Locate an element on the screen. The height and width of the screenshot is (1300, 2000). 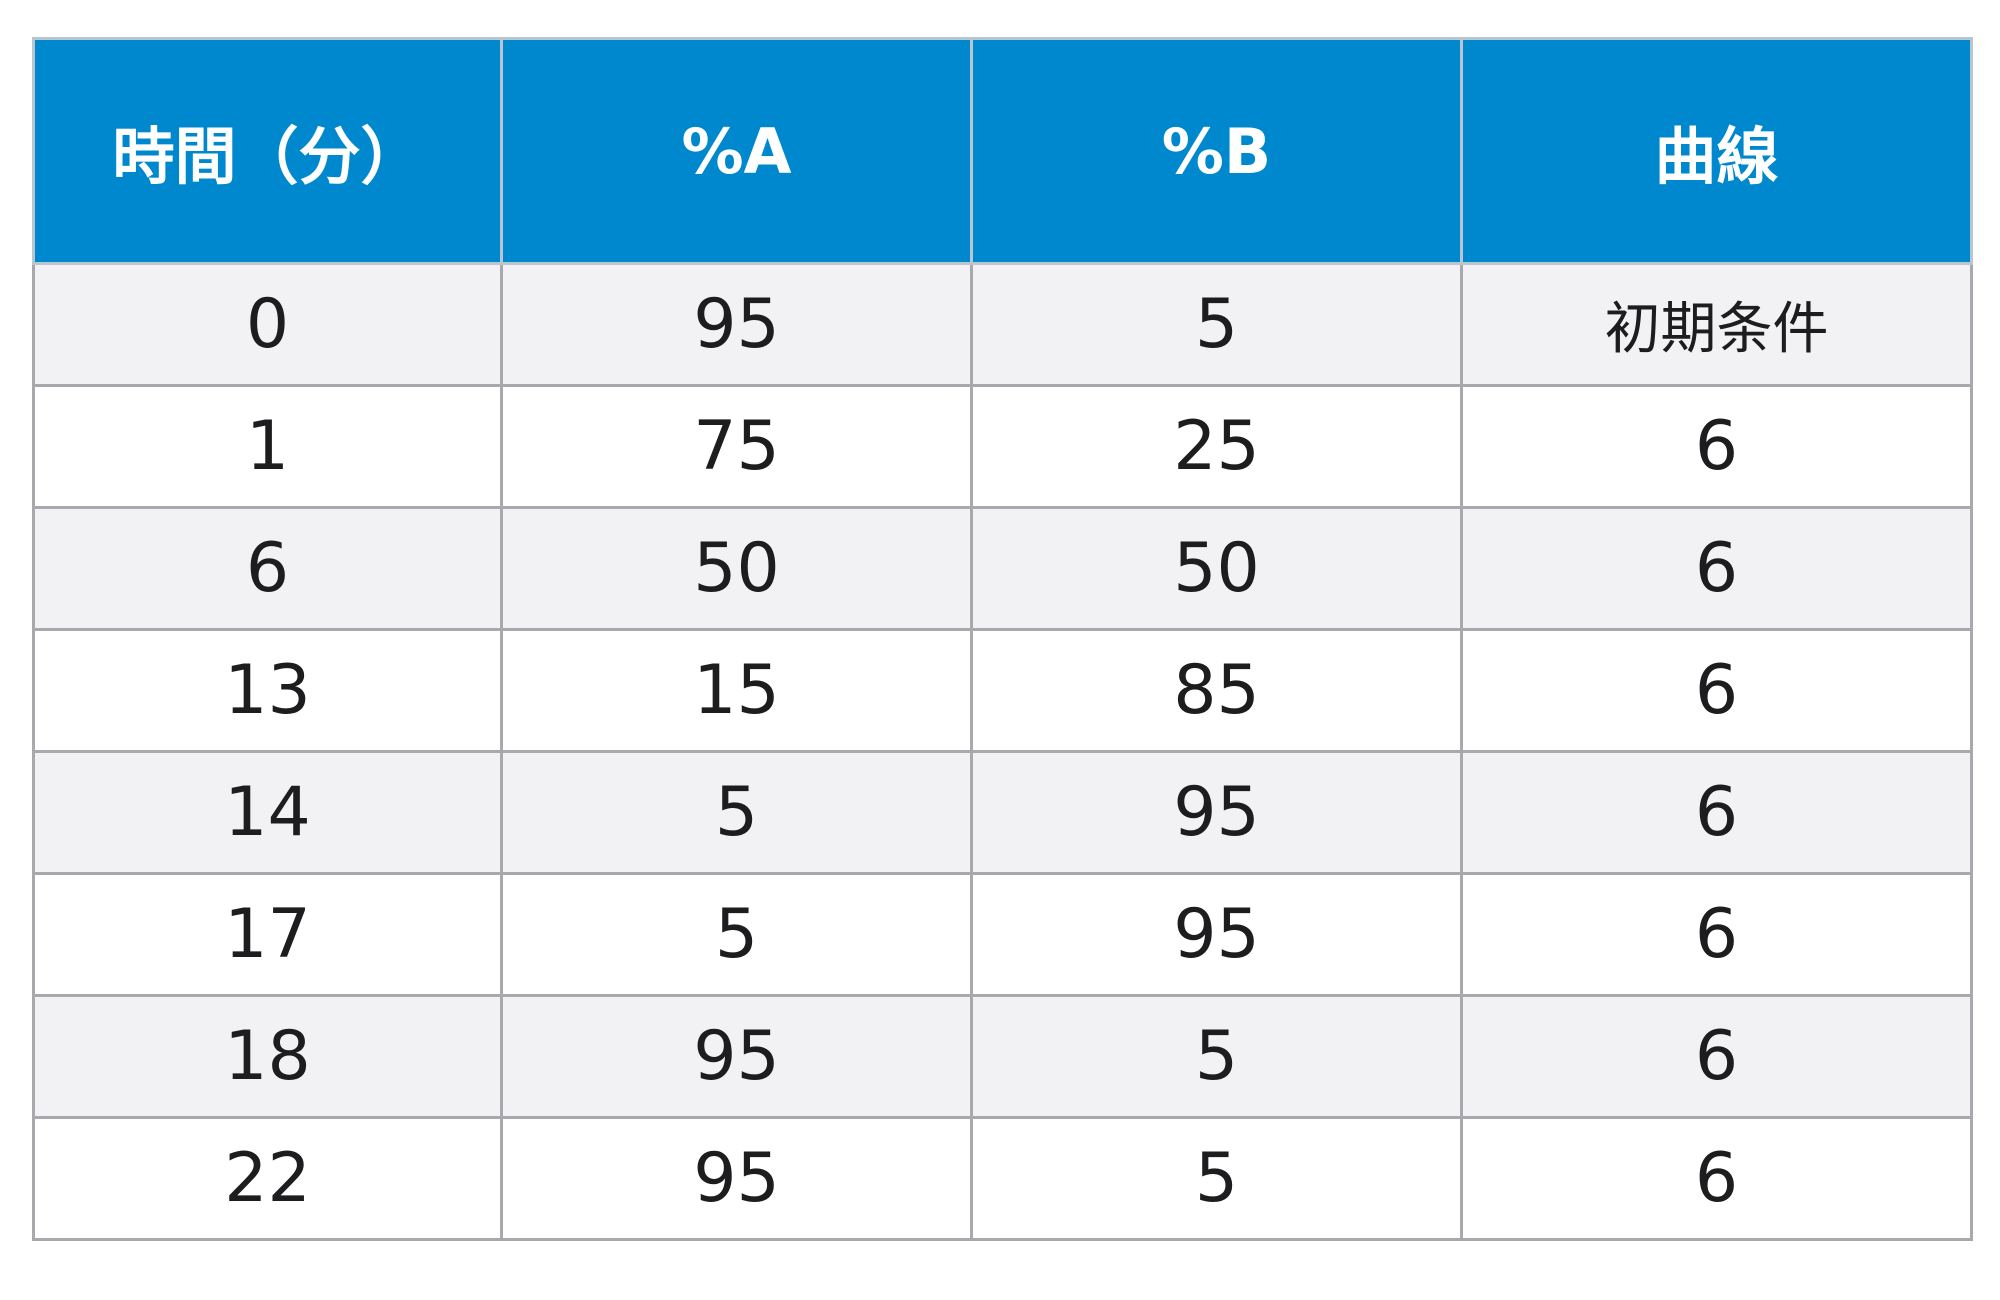
header-time: 時間（分） is located at coordinates (267, 151).